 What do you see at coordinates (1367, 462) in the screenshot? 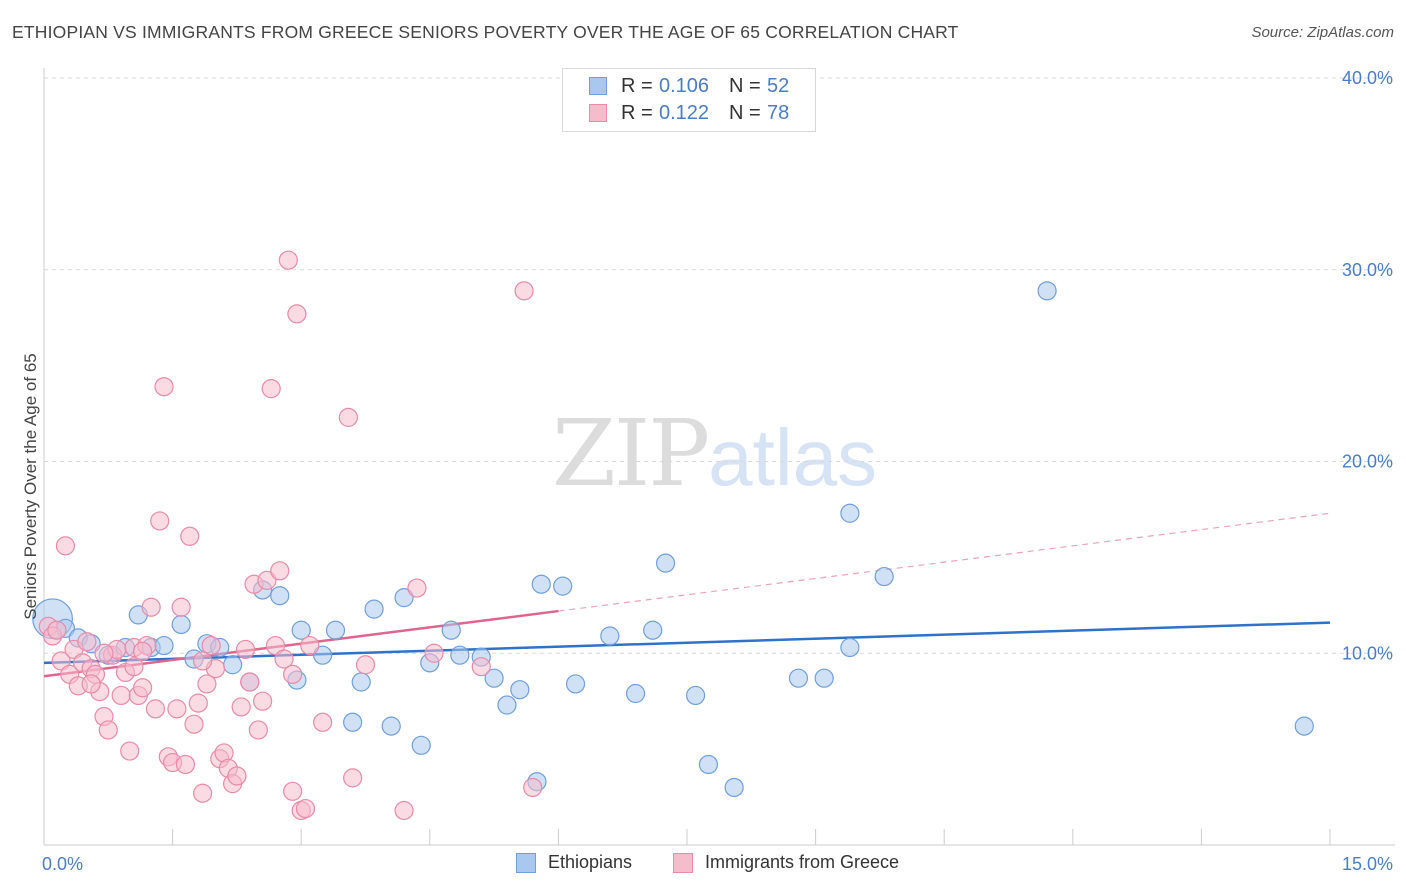
I see `y-tick-label: 20.0%` at bounding box center [1367, 462].